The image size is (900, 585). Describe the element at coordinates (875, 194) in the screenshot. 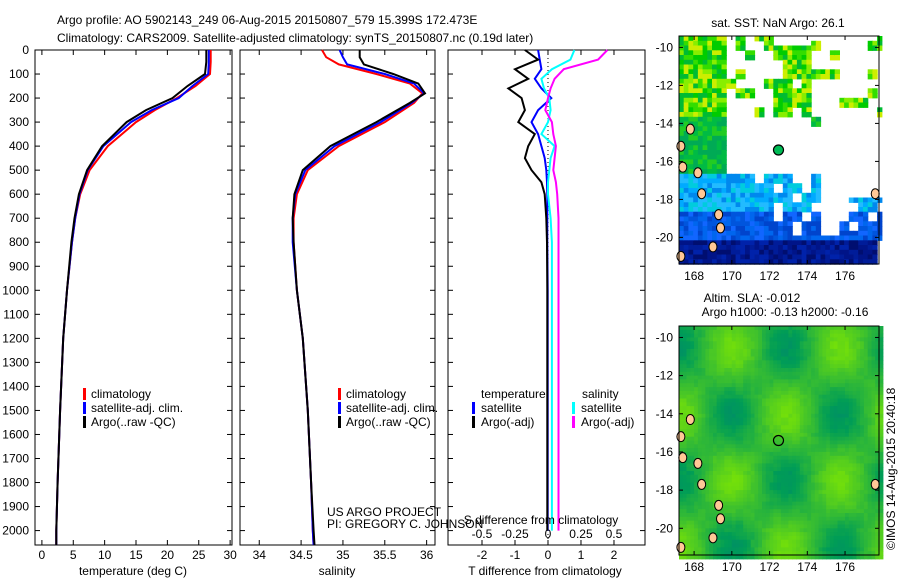

I see `island-shape` at that location.